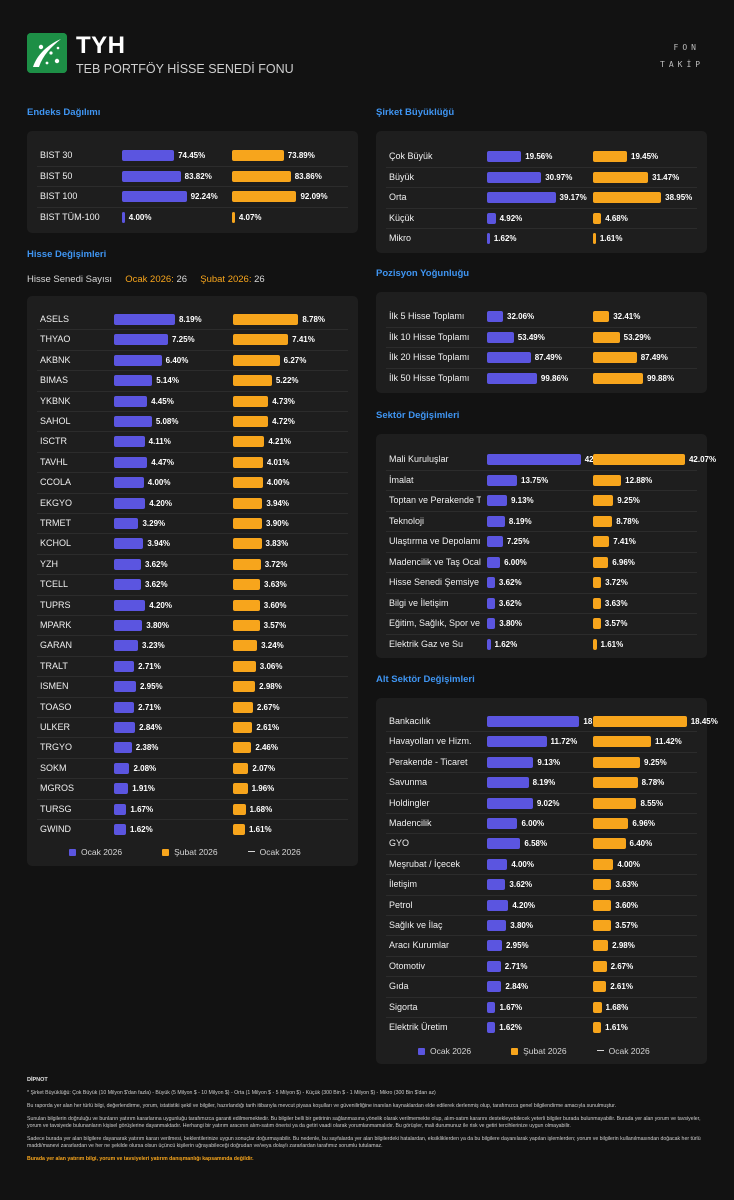 The height and width of the screenshot is (1200, 734). Describe the element at coordinates (251, 851) in the screenshot. I see `legend-line-swatch` at that location.